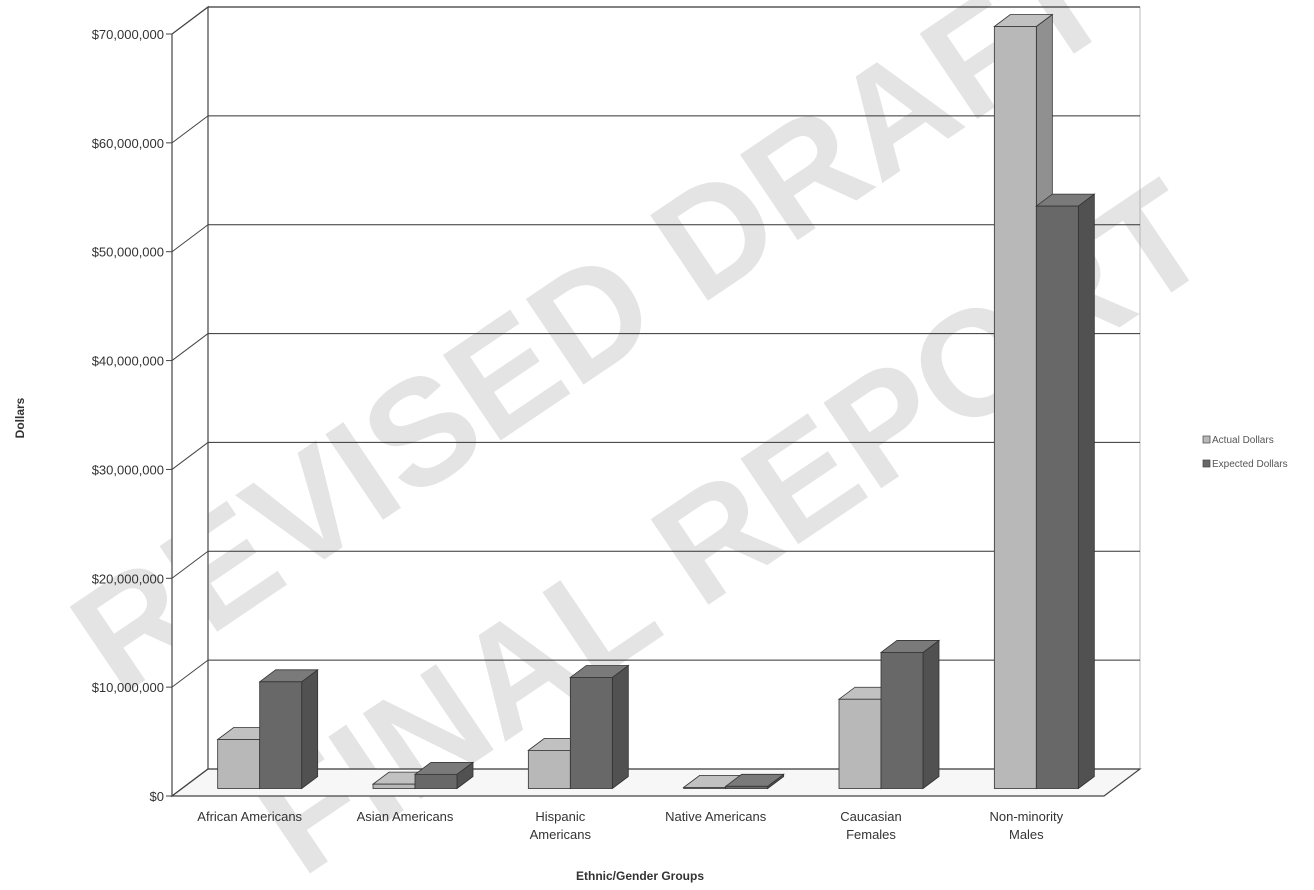 The width and height of the screenshot is (1314, 890). Describe the element at coordinates (870, 825) in the screenshot. I see `x-tick-label: Caucasian Females` at that location.